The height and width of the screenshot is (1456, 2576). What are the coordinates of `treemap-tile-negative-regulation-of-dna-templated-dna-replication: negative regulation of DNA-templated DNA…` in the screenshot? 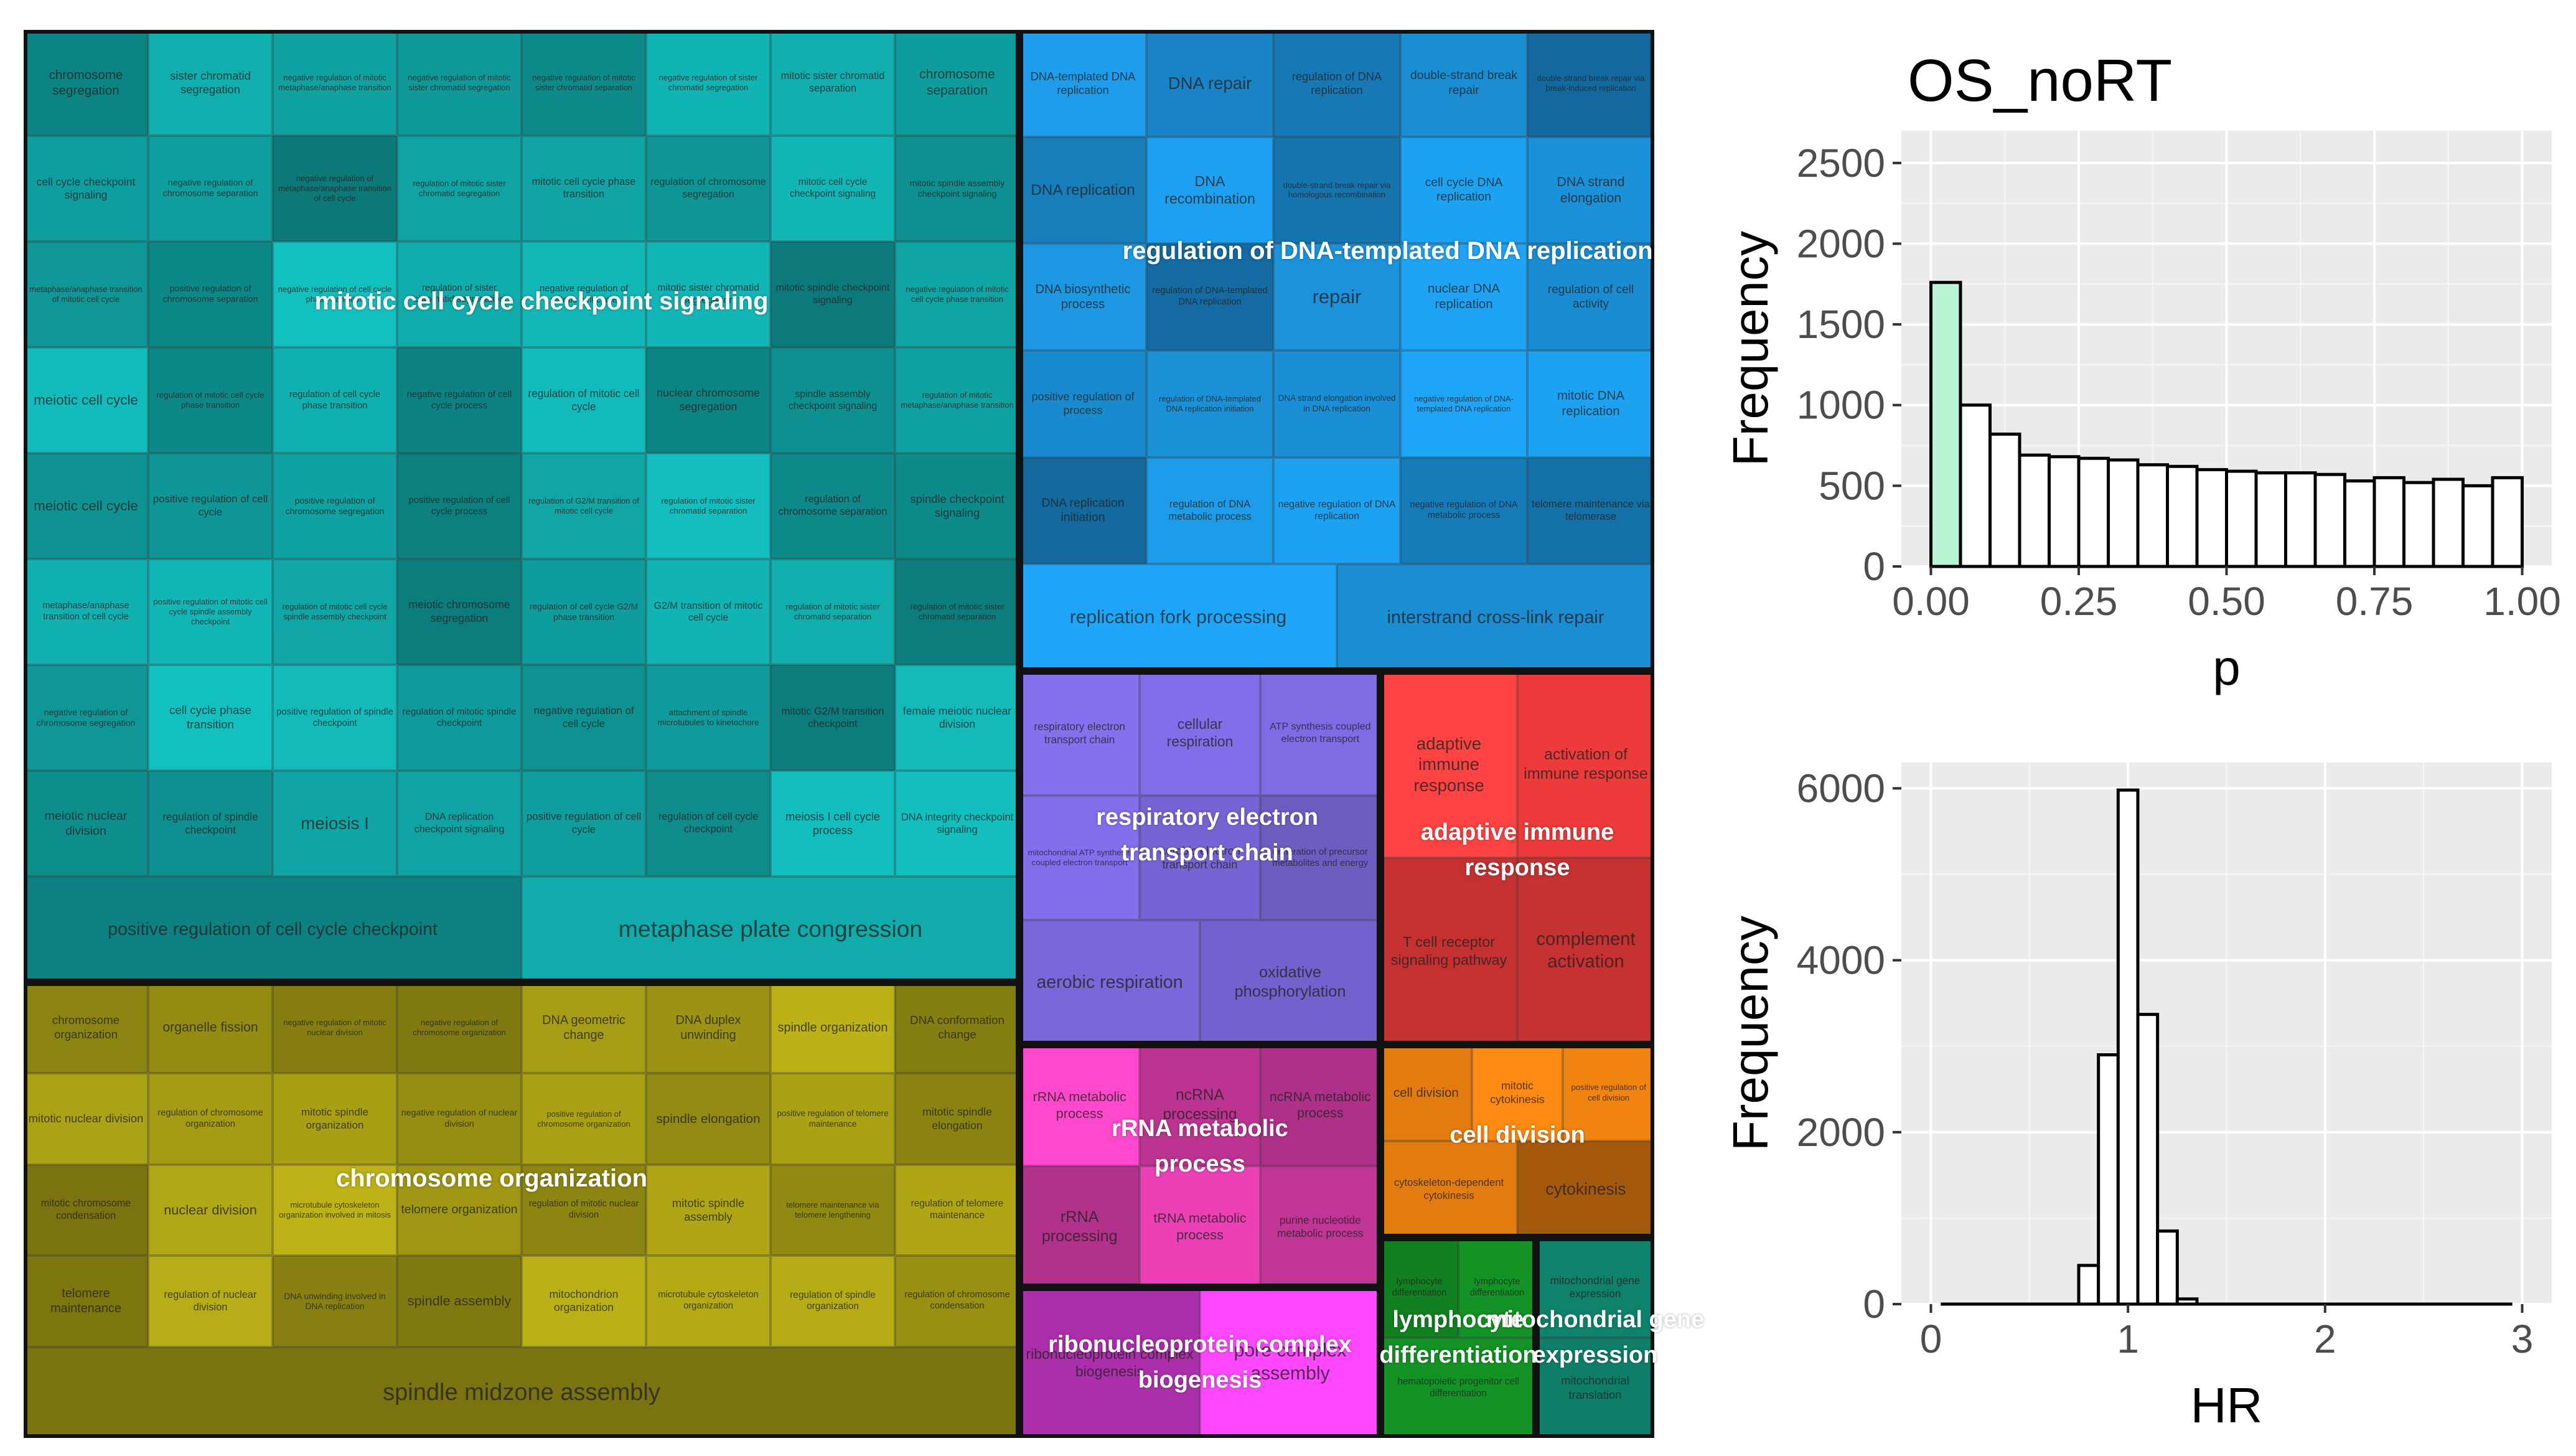 It's located at (1463, 404).